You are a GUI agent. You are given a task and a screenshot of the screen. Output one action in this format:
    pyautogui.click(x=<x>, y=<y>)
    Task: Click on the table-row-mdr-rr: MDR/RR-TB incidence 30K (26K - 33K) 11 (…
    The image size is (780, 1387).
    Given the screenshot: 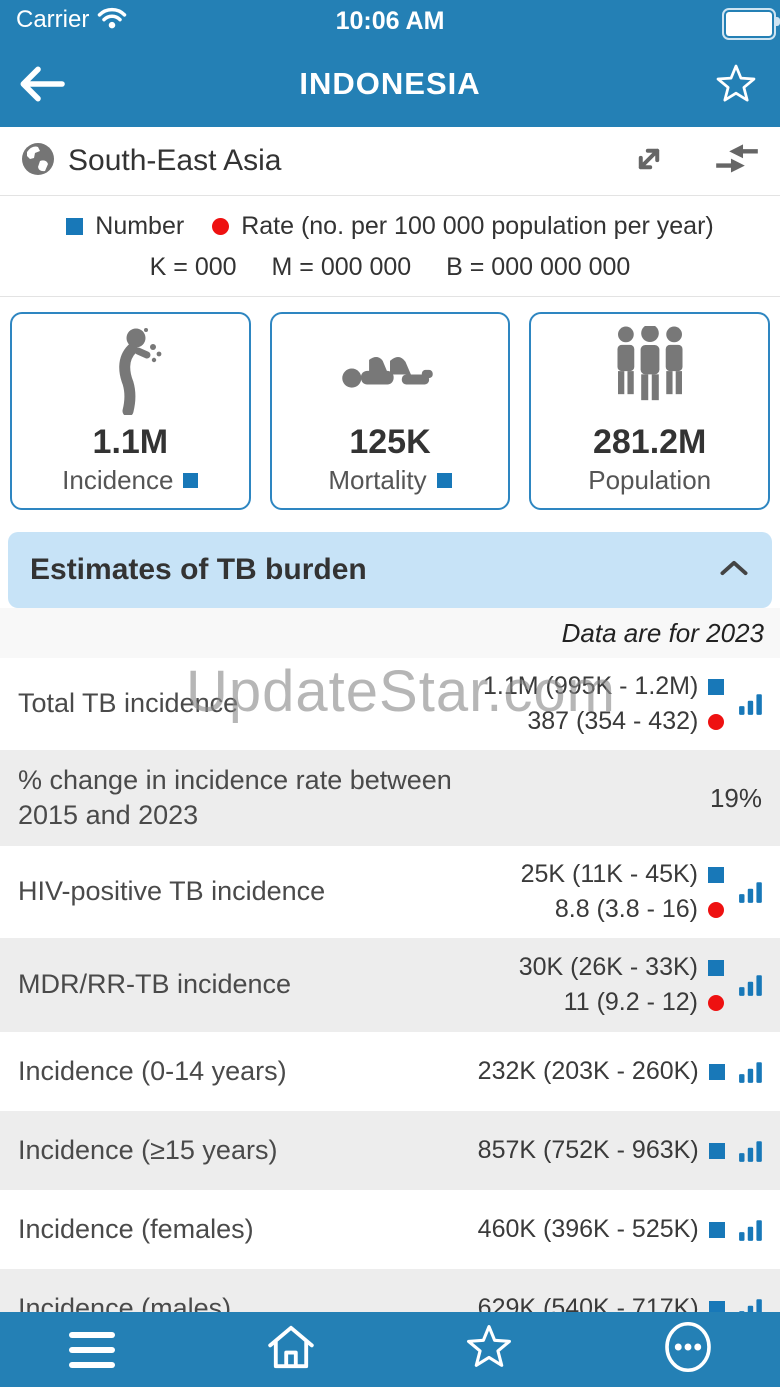 What is the action you would take?
    pyautogui.click(x=390, y=985)
    